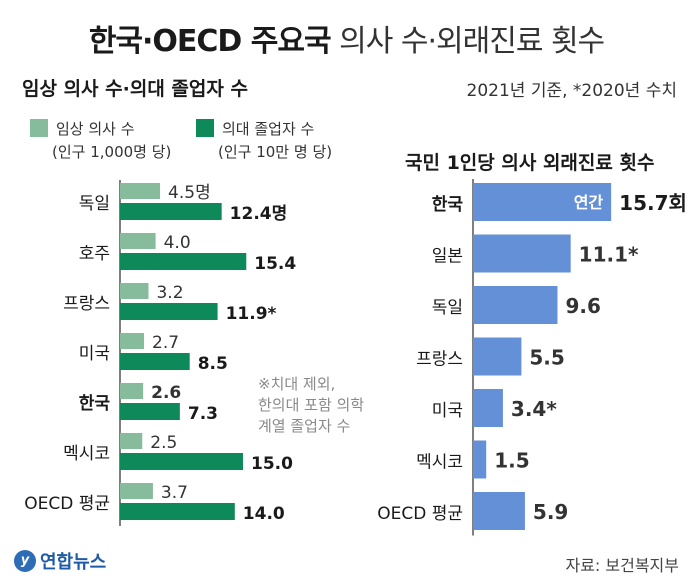 Image resolution: width=693 pixels, height=582 pixels. What do you see at coordinates (95, 404) in the screenshot?
I see `left-category-label: 한국` at bounding box center [95, 404].